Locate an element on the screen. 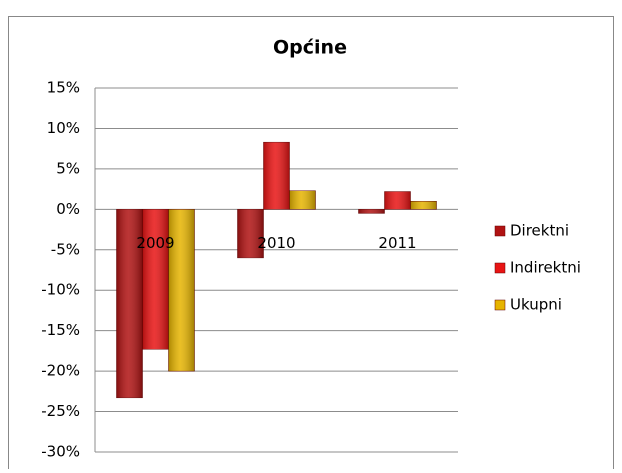 The width and height of the screenshot is (622, 473). y-tick-label: -5% is located at coordinates (65, 249).